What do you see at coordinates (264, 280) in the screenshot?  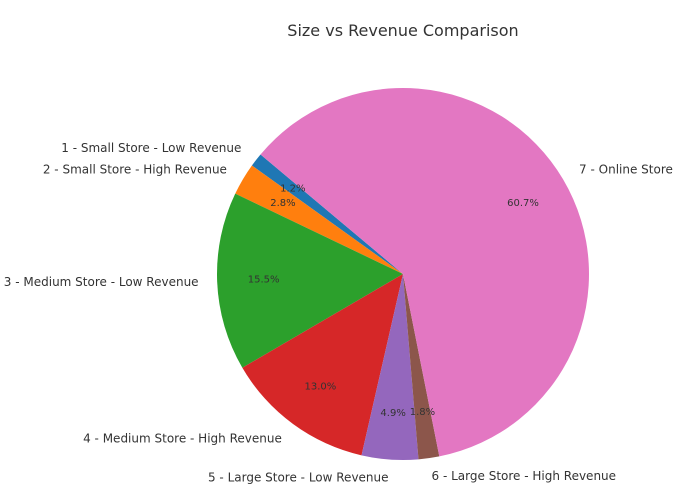 I see `pie-percent-label: 15.5%` at bounding box center [264, 280].